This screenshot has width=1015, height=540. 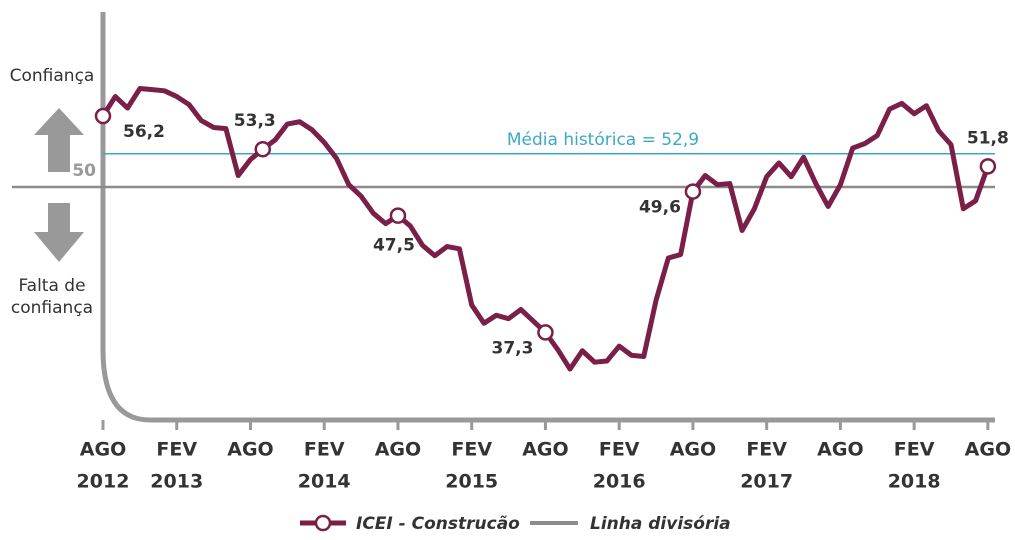 What do you see at coordinates (176, 482) in the screenshot?
I see `x-tick-label: 2013` at bounding box center [176, 482].